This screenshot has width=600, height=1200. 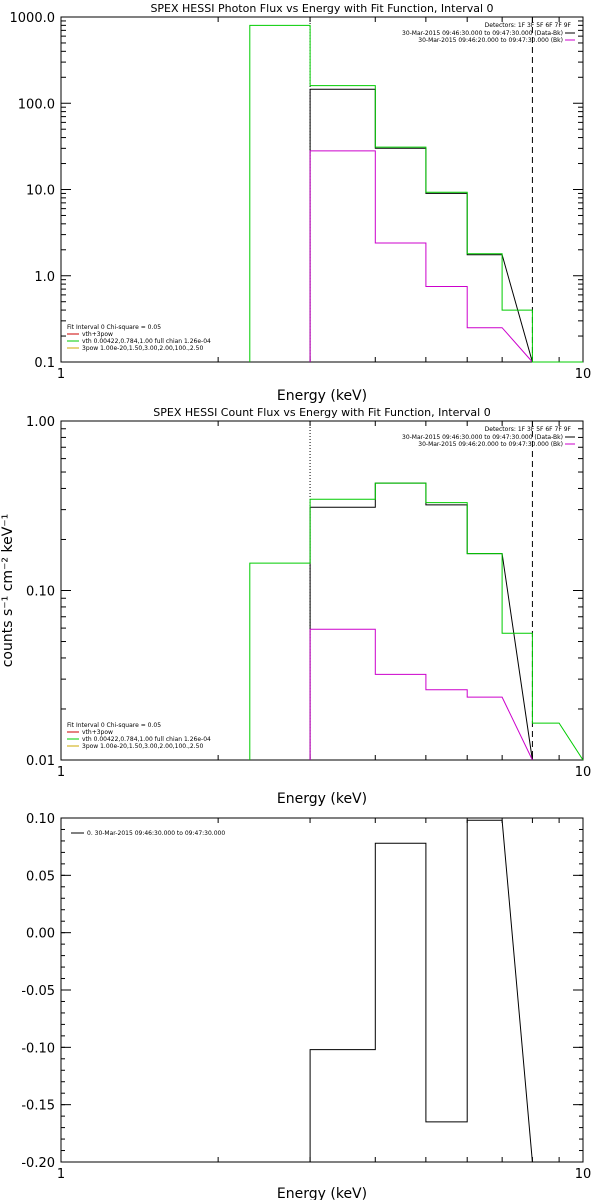 I want to click on y-tick-label: -0.05, so click(x=38, y=991).